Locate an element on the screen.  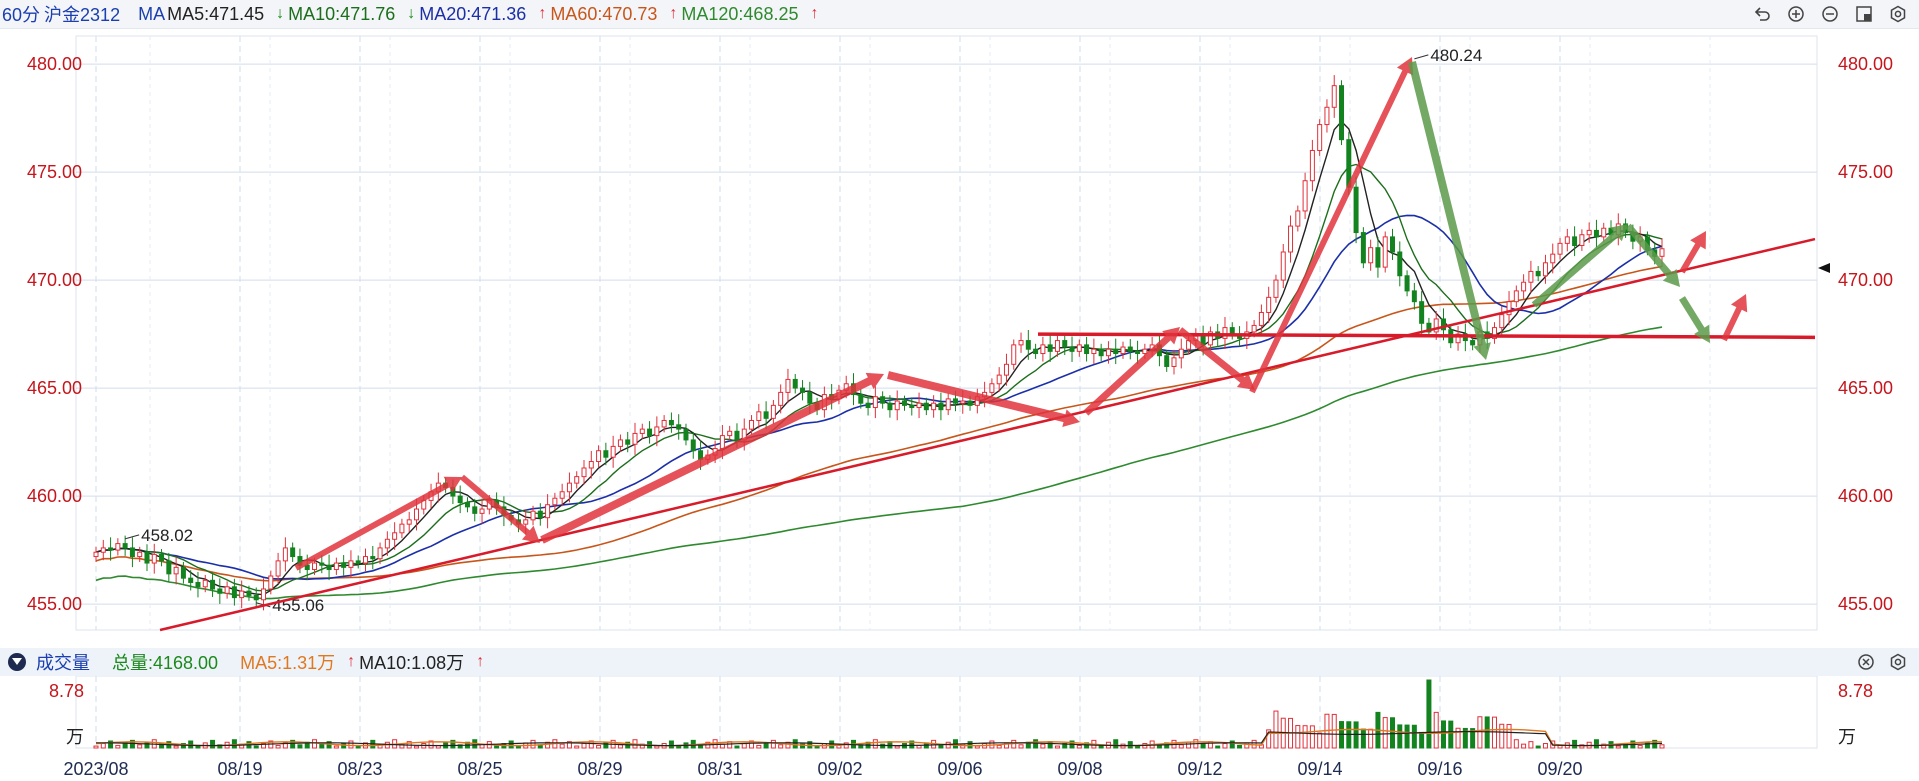
zoom-out-icon is located at coordinates (1830, 14).